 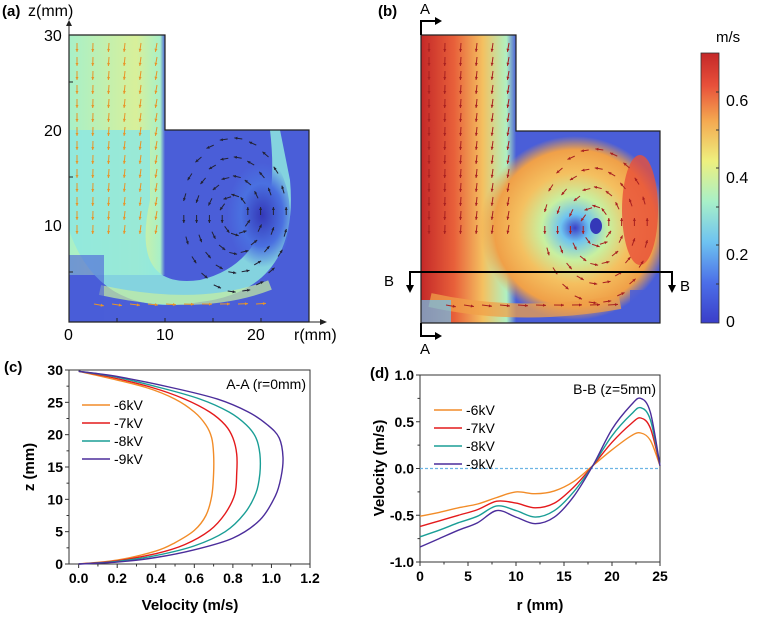 What do you see at coordinates (538, 175) in the screenshot?
I see `velocity-arrows-b` at bounding box center [538, 175].